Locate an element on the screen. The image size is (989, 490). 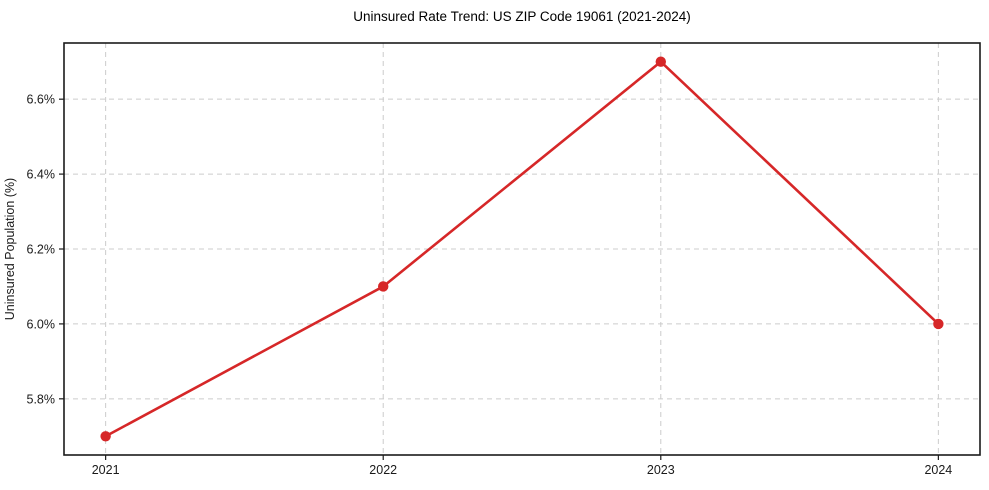
x-tick-label: 2023 is located at coordinates (661, 470).